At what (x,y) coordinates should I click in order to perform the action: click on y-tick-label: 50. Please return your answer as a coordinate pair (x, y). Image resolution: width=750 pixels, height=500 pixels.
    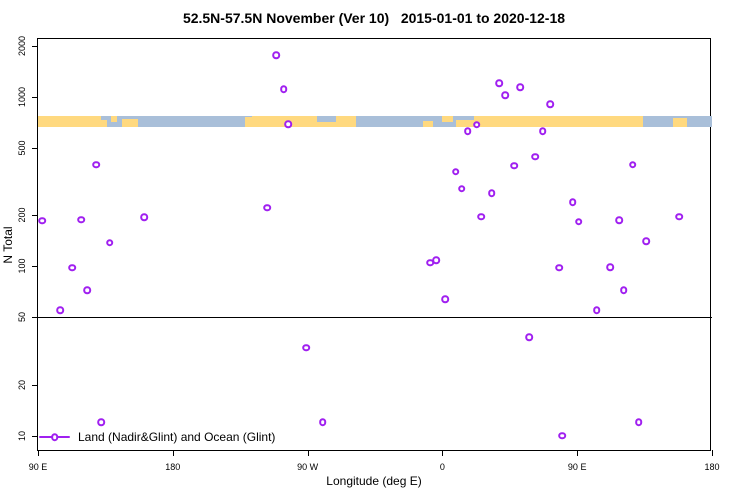
    Looking at the image, I should click on (22, 317).